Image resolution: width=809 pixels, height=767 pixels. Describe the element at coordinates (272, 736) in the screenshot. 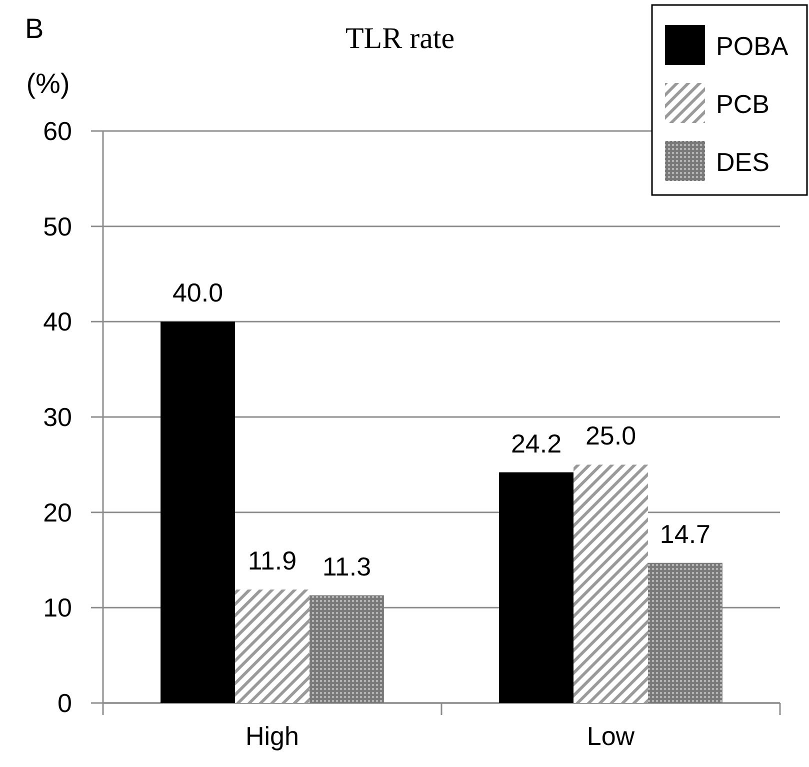

I see `x-tick-label: High` at that location.